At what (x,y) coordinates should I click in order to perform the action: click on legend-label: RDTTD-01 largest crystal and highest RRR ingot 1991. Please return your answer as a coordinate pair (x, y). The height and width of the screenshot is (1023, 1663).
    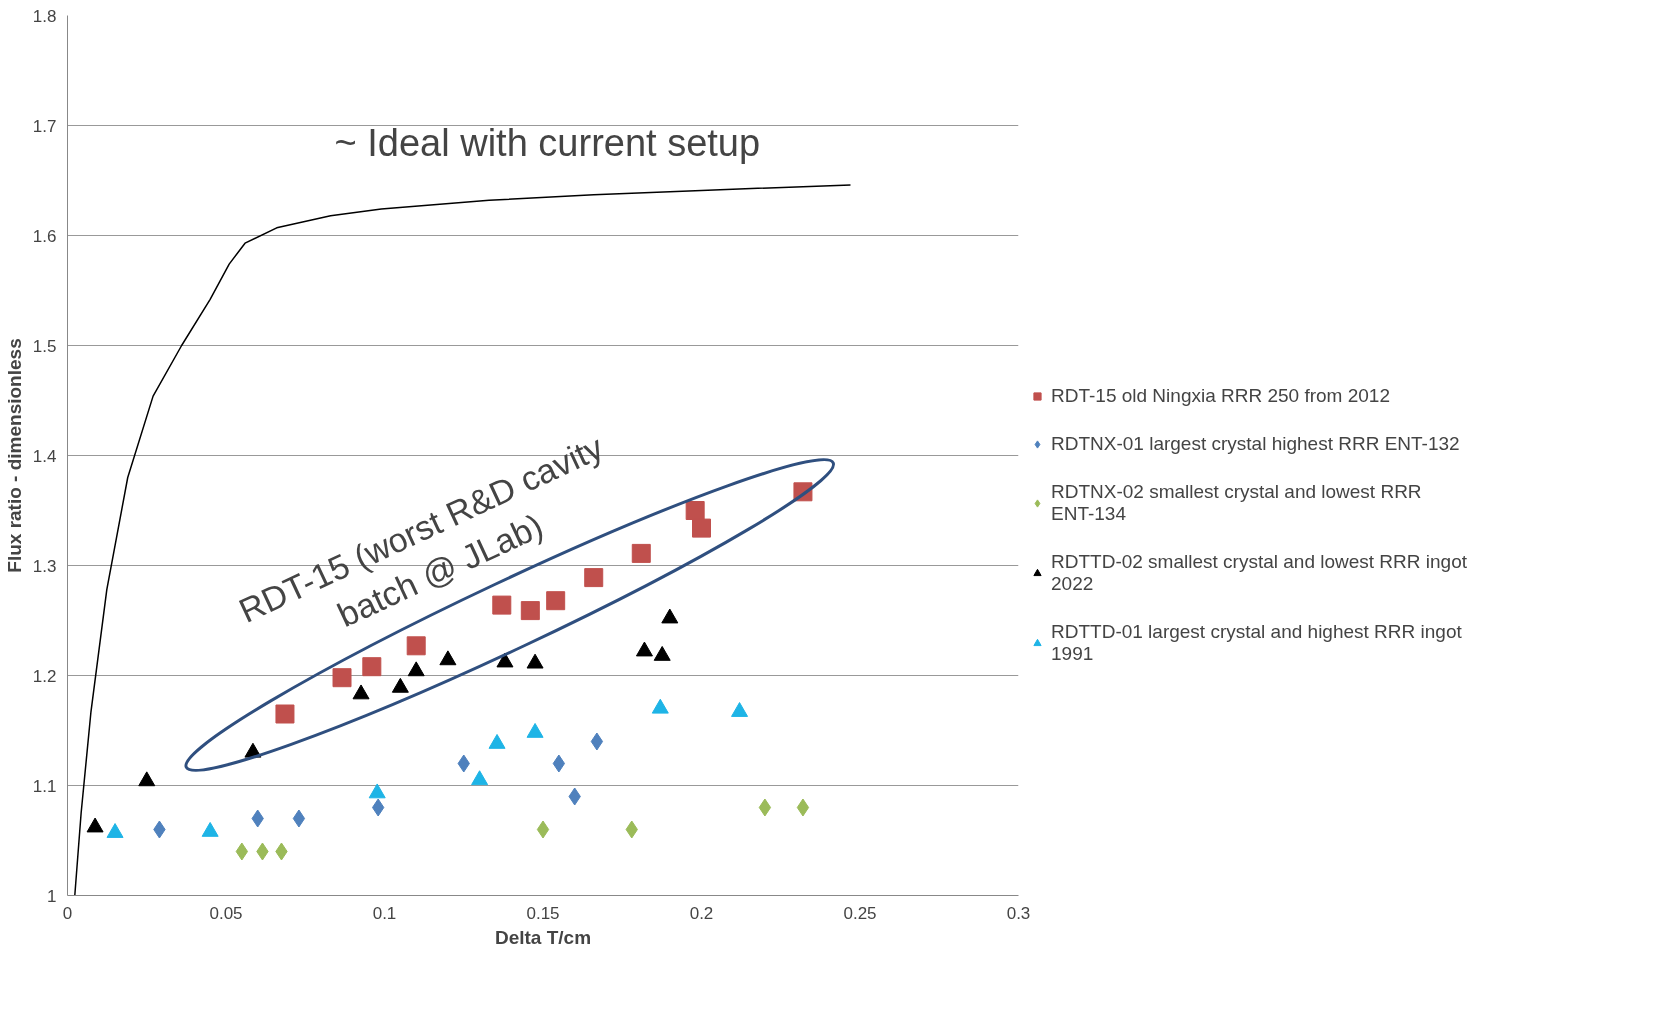
    Looking at the image, I should click on (1256, 643).